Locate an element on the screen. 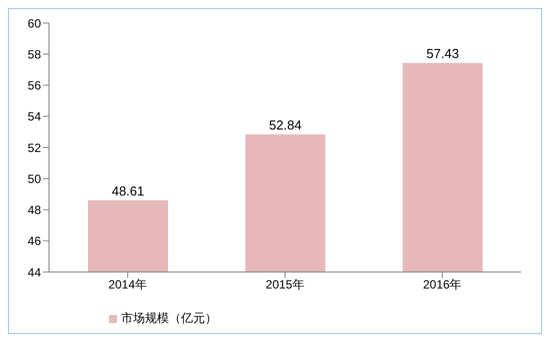 The width and height of the screenshot is (550, 342). data-label: 57.43 is located at coordinates (442, 53).